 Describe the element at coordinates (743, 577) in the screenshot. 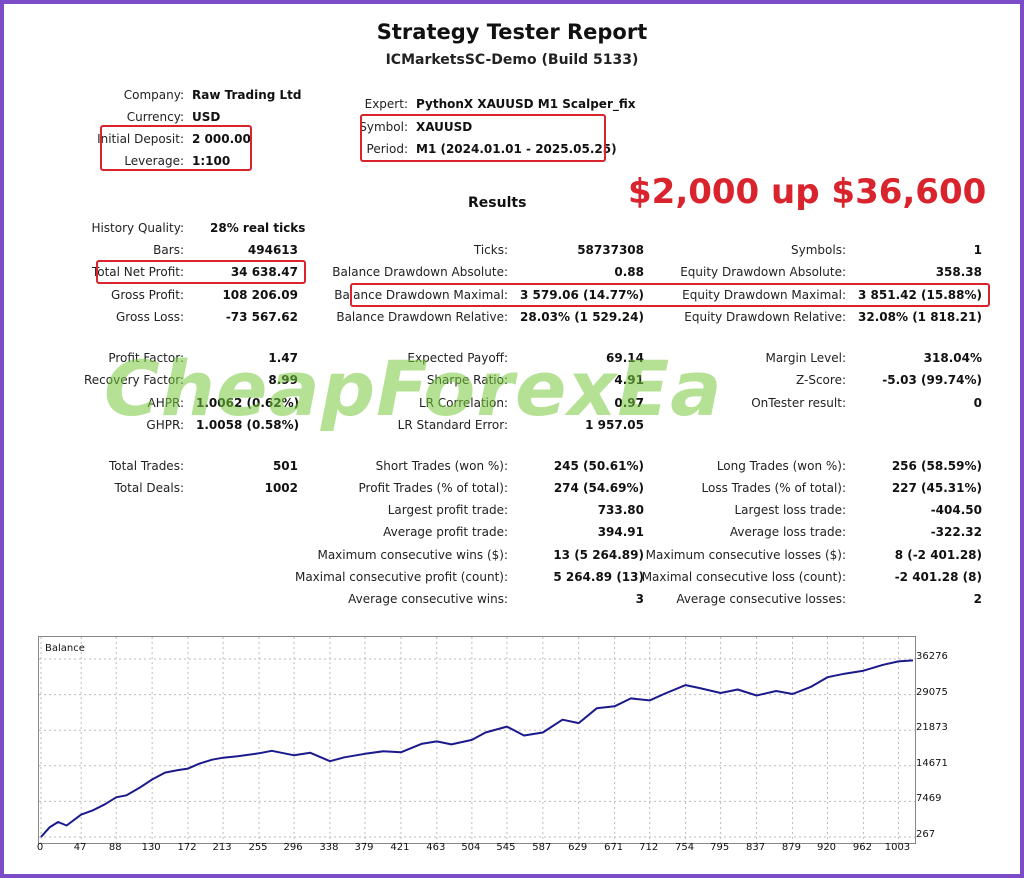

I see `stat-label: Maximal consecutive loss (count):` at that location.